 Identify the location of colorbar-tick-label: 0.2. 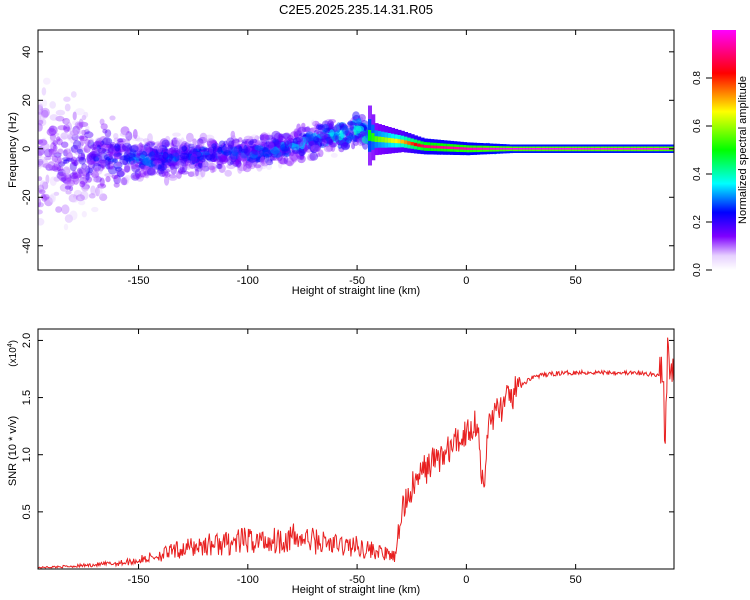
(697, 222).